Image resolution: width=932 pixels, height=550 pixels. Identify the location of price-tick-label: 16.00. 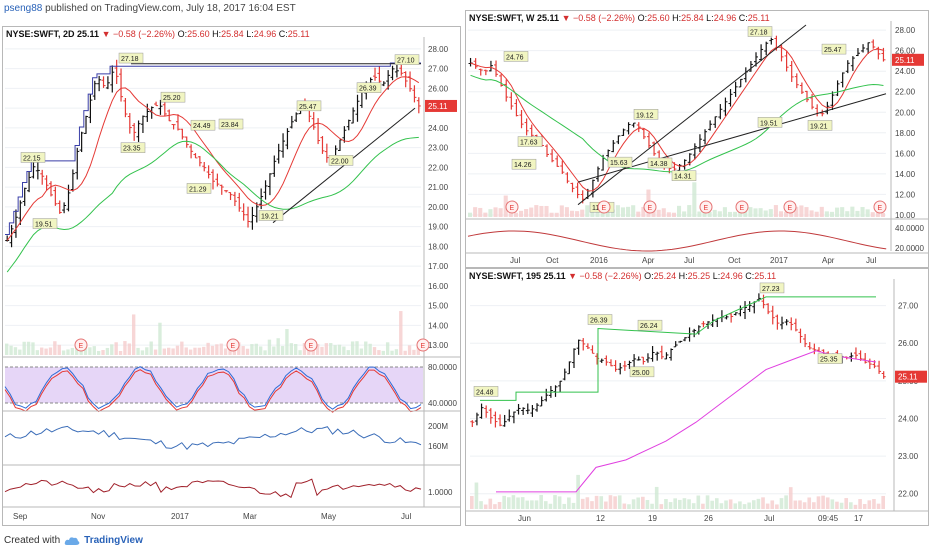
(905, 153).